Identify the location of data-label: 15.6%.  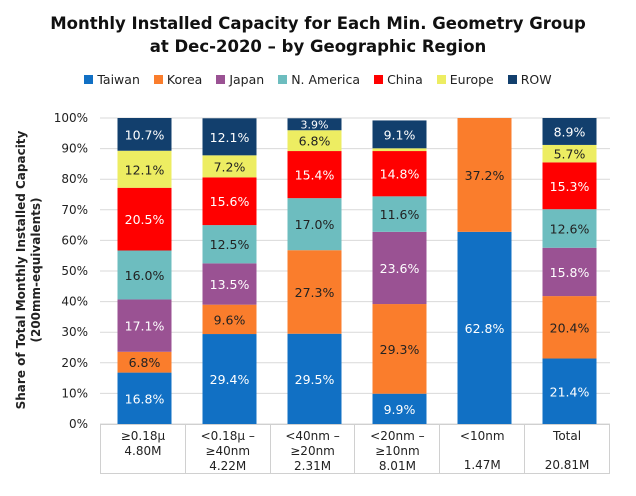
(230, 201).